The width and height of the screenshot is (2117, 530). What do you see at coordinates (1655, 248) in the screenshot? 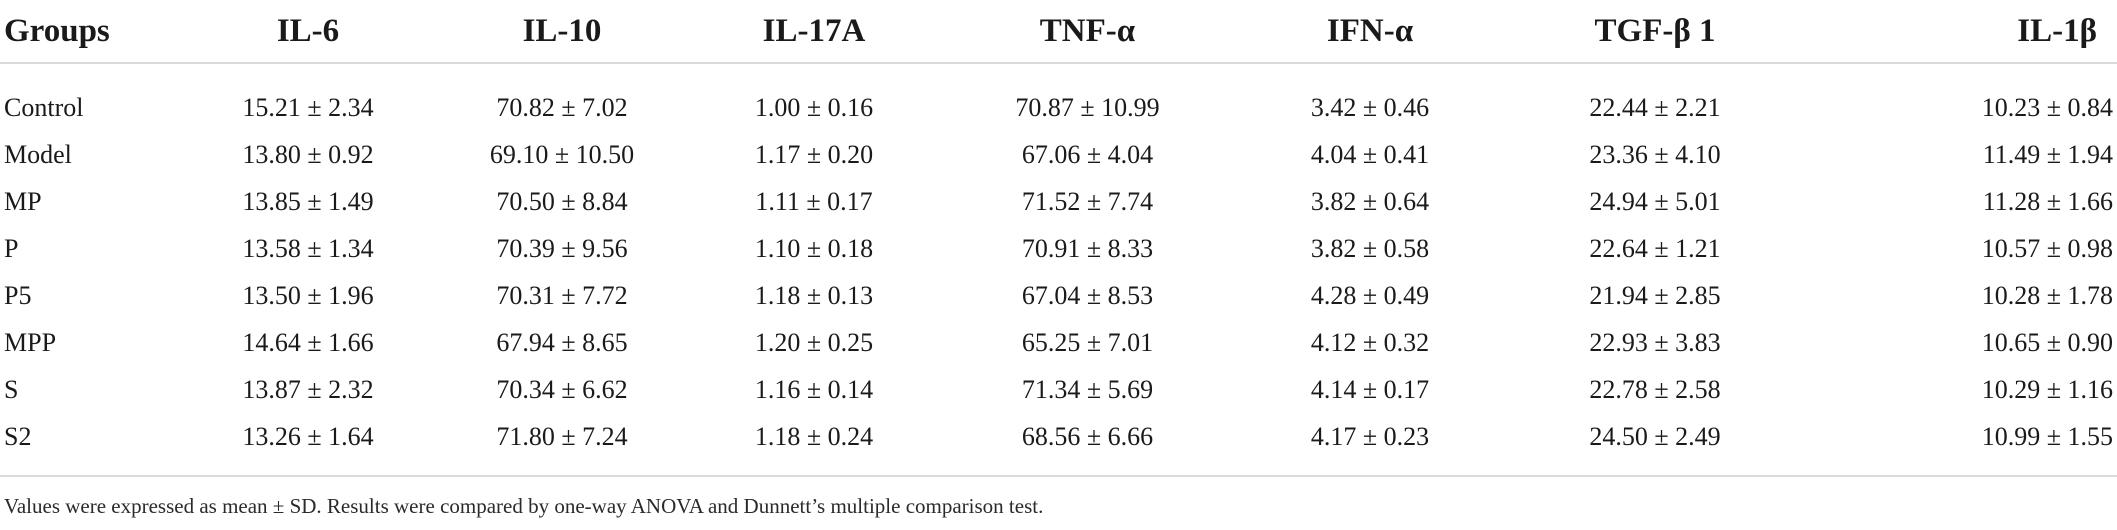
I see `value-cell: 22.64 ± 1.21` at bounding box center [1655, 248].